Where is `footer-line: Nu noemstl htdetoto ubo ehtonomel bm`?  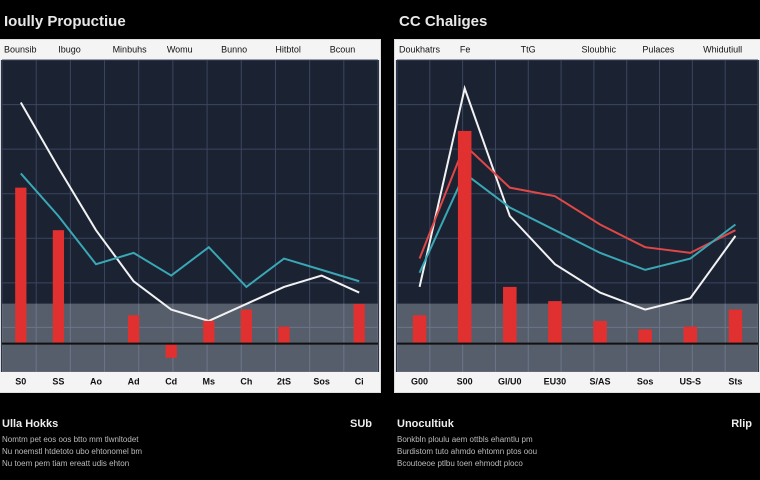
footer-line: Nu noemstl htdetoto ubo ehtonomel bm is located at coordinates (72, 451).